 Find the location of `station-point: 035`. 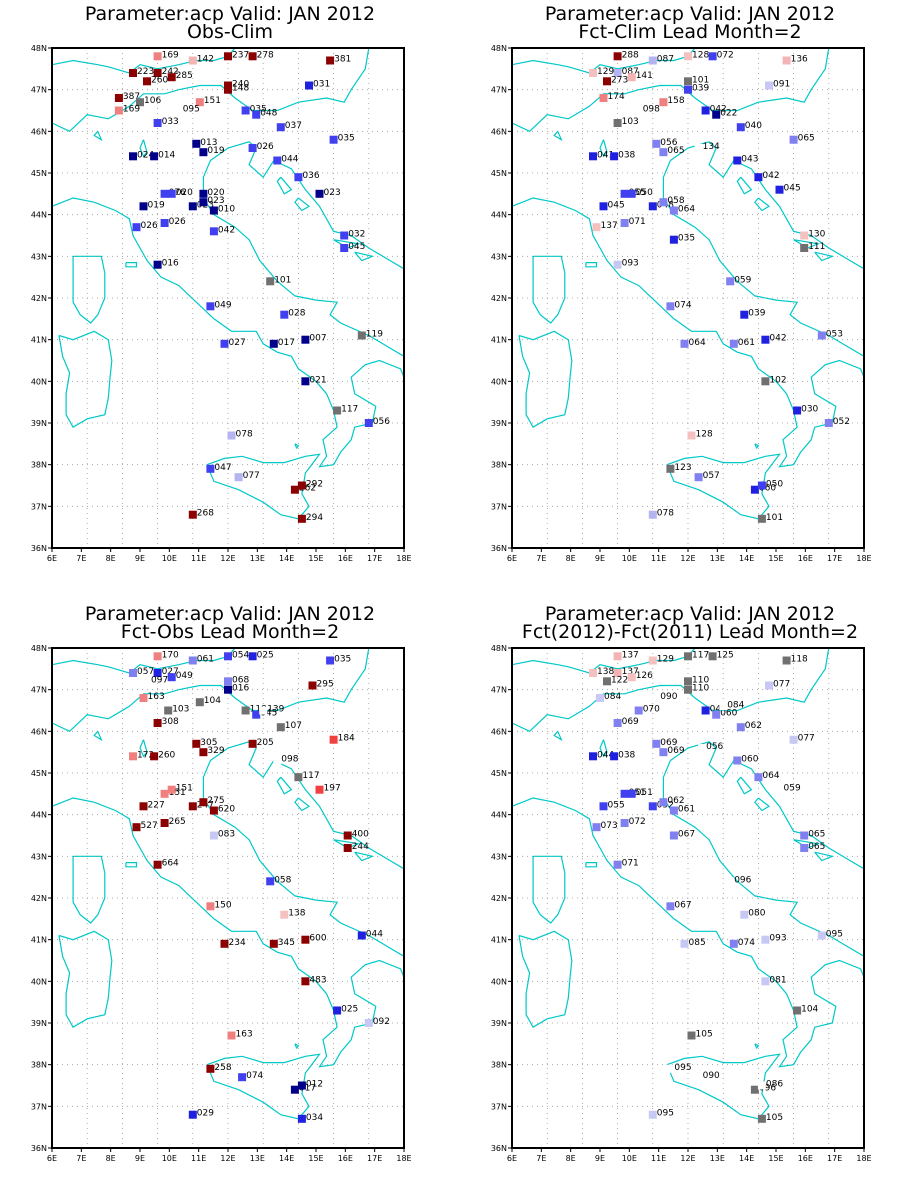

station-point: 035 is located at coordinates (338, 660).